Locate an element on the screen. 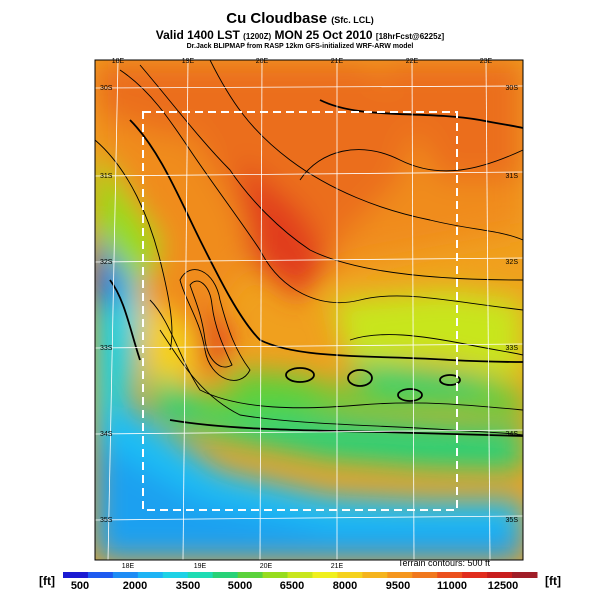 This screenshot has height=600, width=600. lat-label-right: 33S is located at coordinates (512, 348).